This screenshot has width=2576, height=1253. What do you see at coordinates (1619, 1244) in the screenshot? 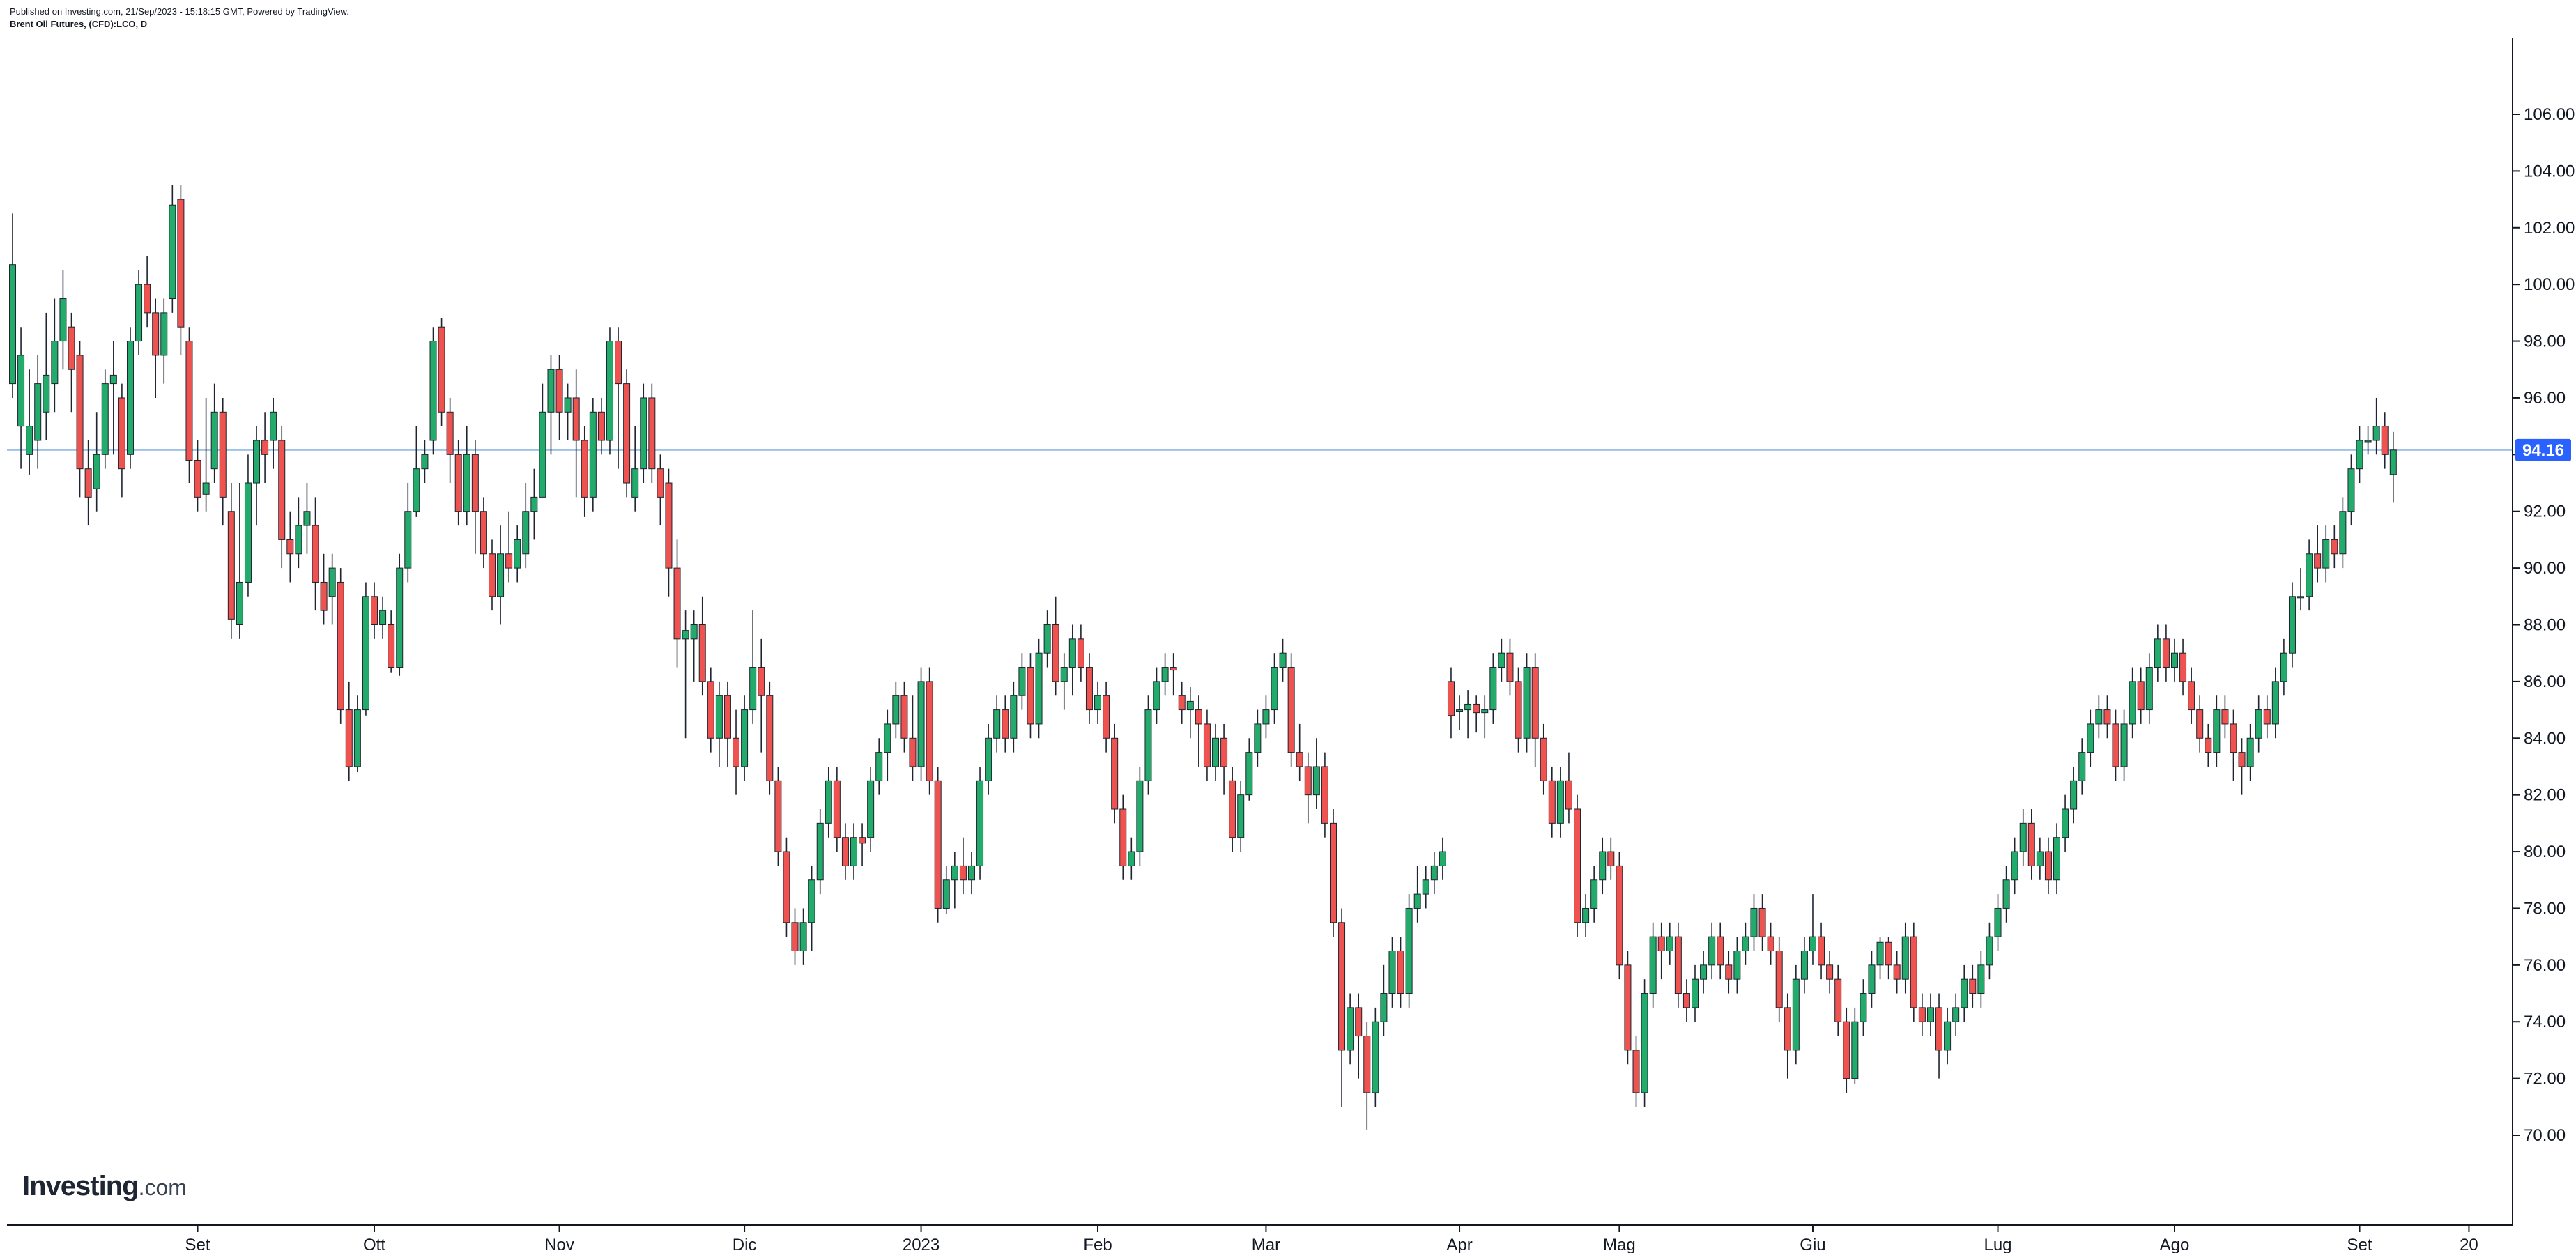
I see `x-tick-label: Mag` at bounding box center [1619, 1244].